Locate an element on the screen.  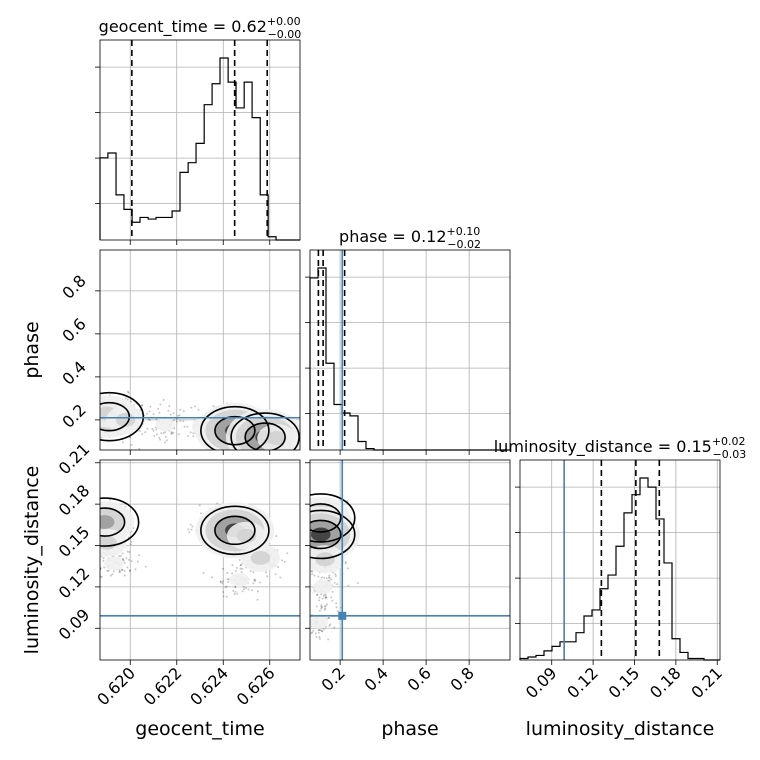
panel-hist-luminosity-distance: 0.09 0.12 0.15 0.18 0.21 is located at coordinates (620, 580).